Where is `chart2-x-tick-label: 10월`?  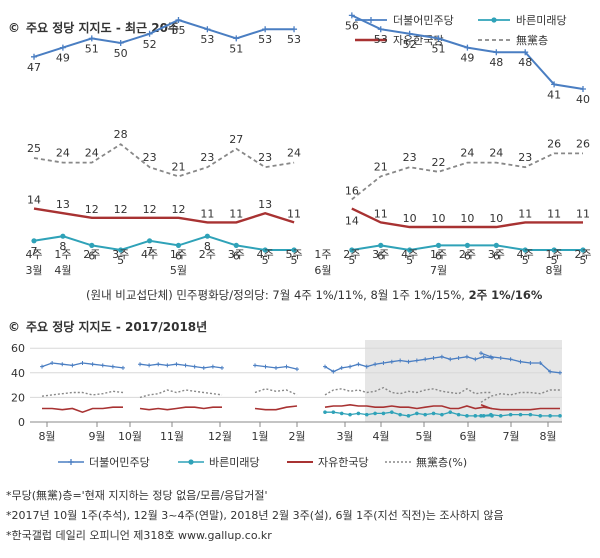
chart2-x-tick-label: 10월 is located at coordinates (130, 436).